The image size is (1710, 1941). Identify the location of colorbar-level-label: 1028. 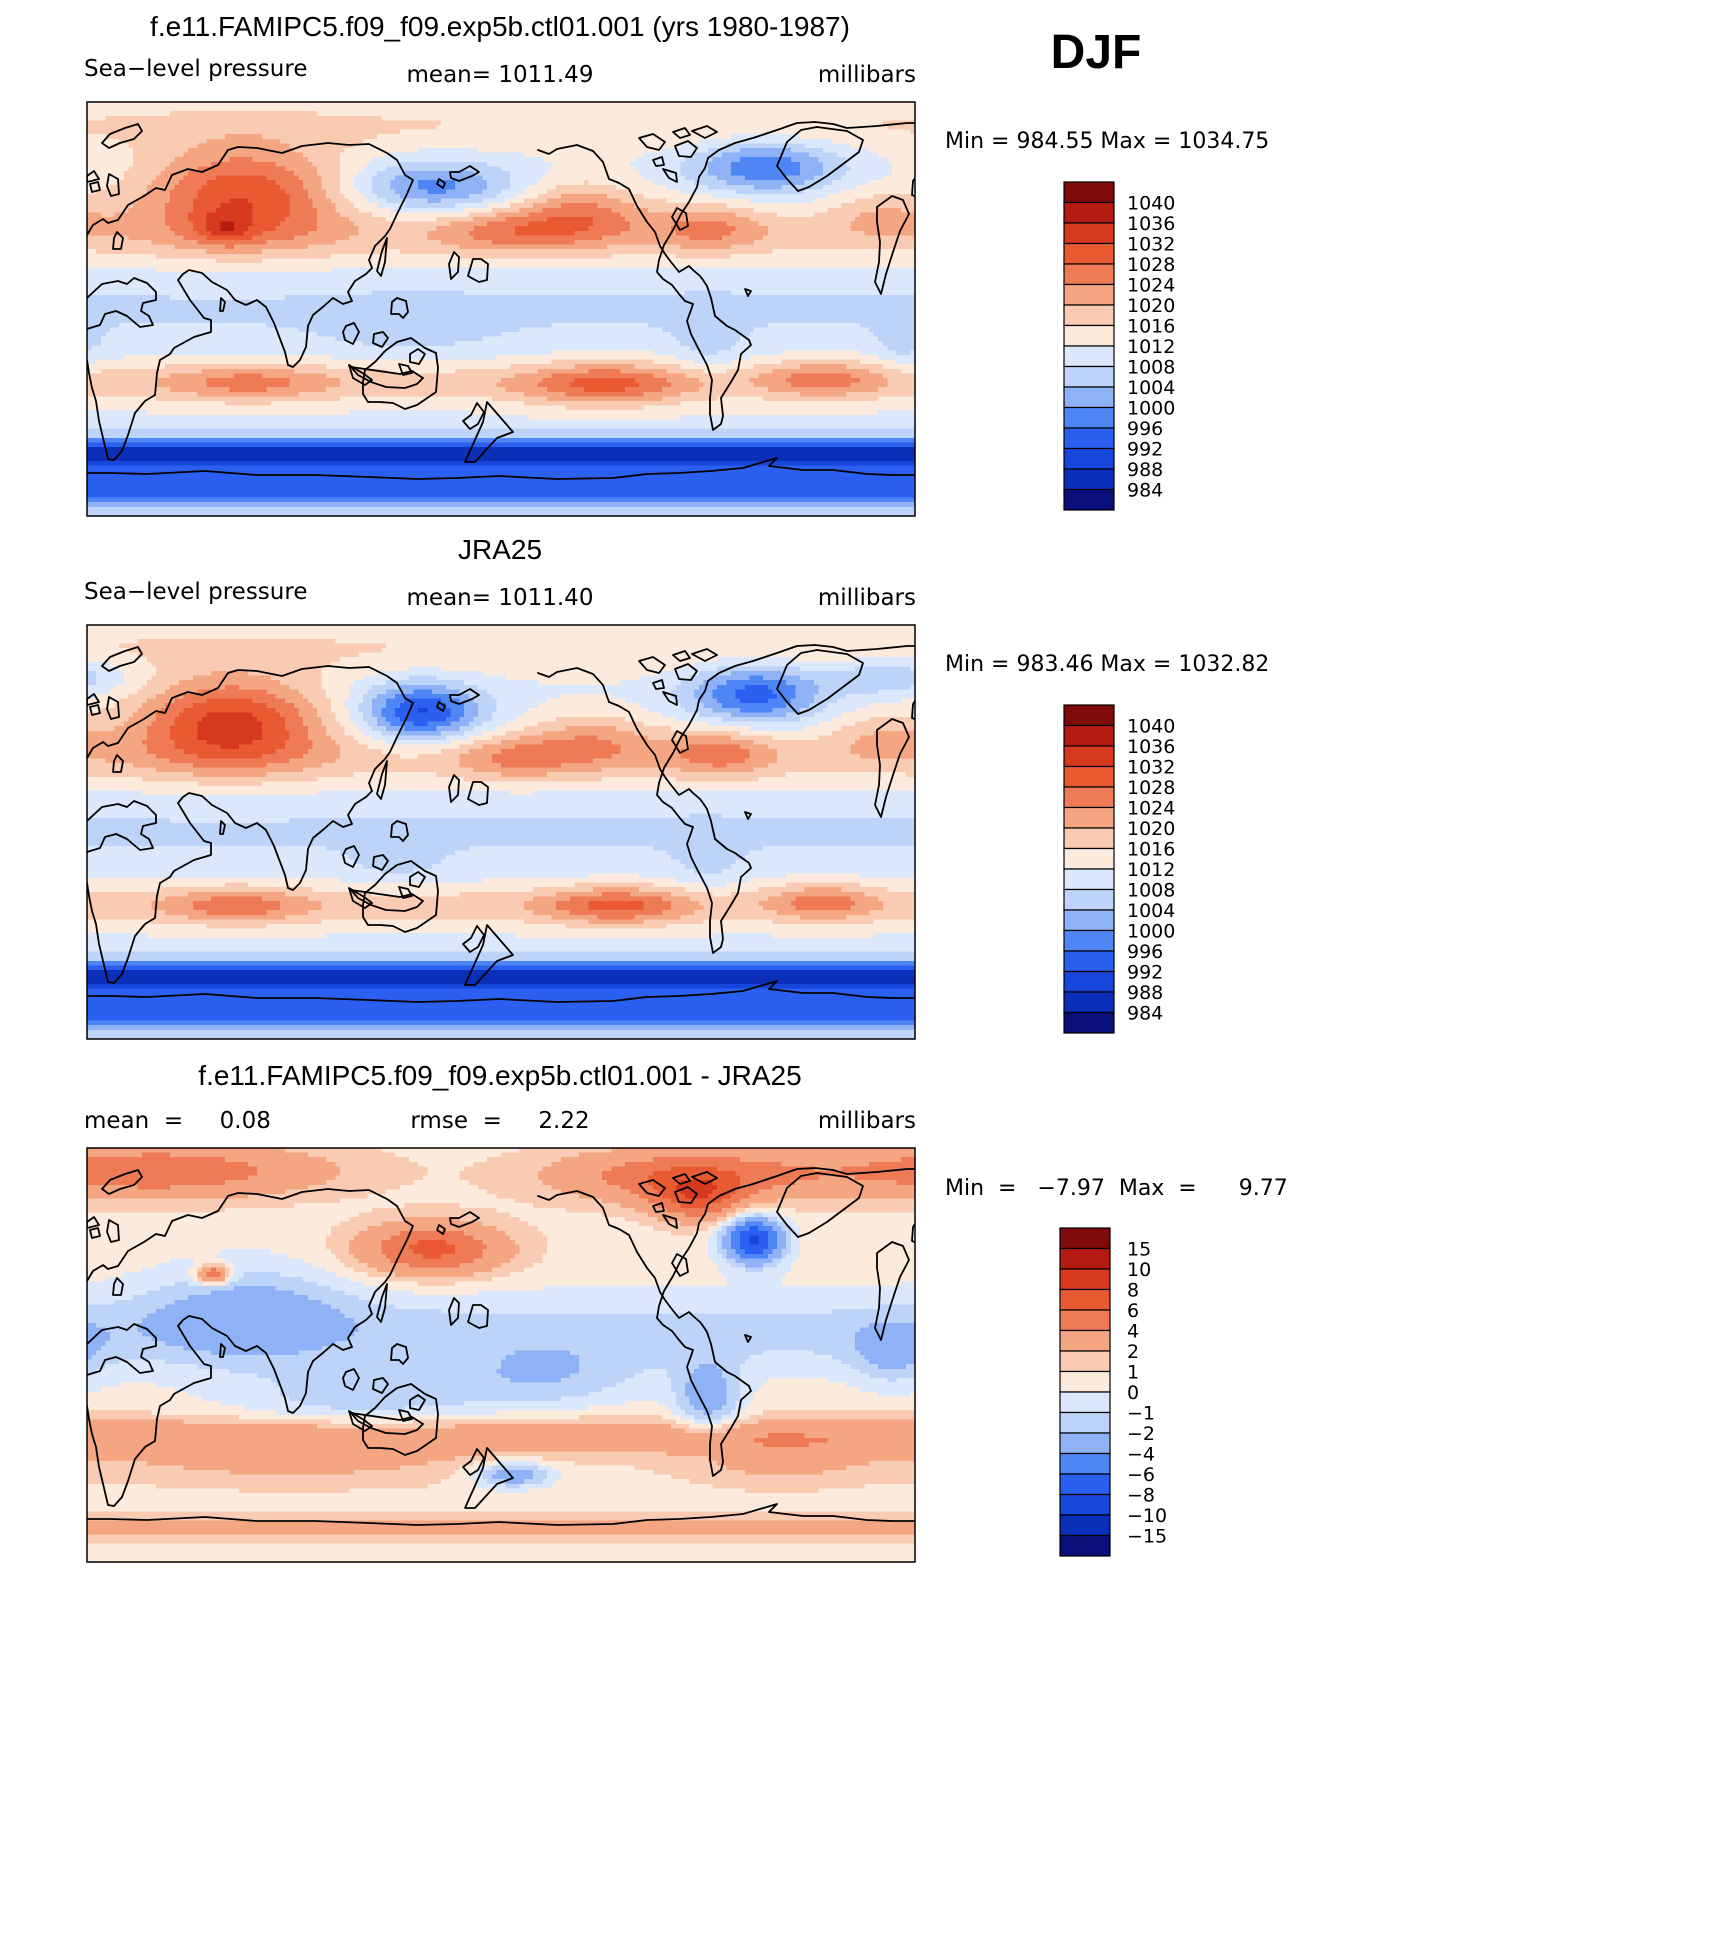
(1151, 788).